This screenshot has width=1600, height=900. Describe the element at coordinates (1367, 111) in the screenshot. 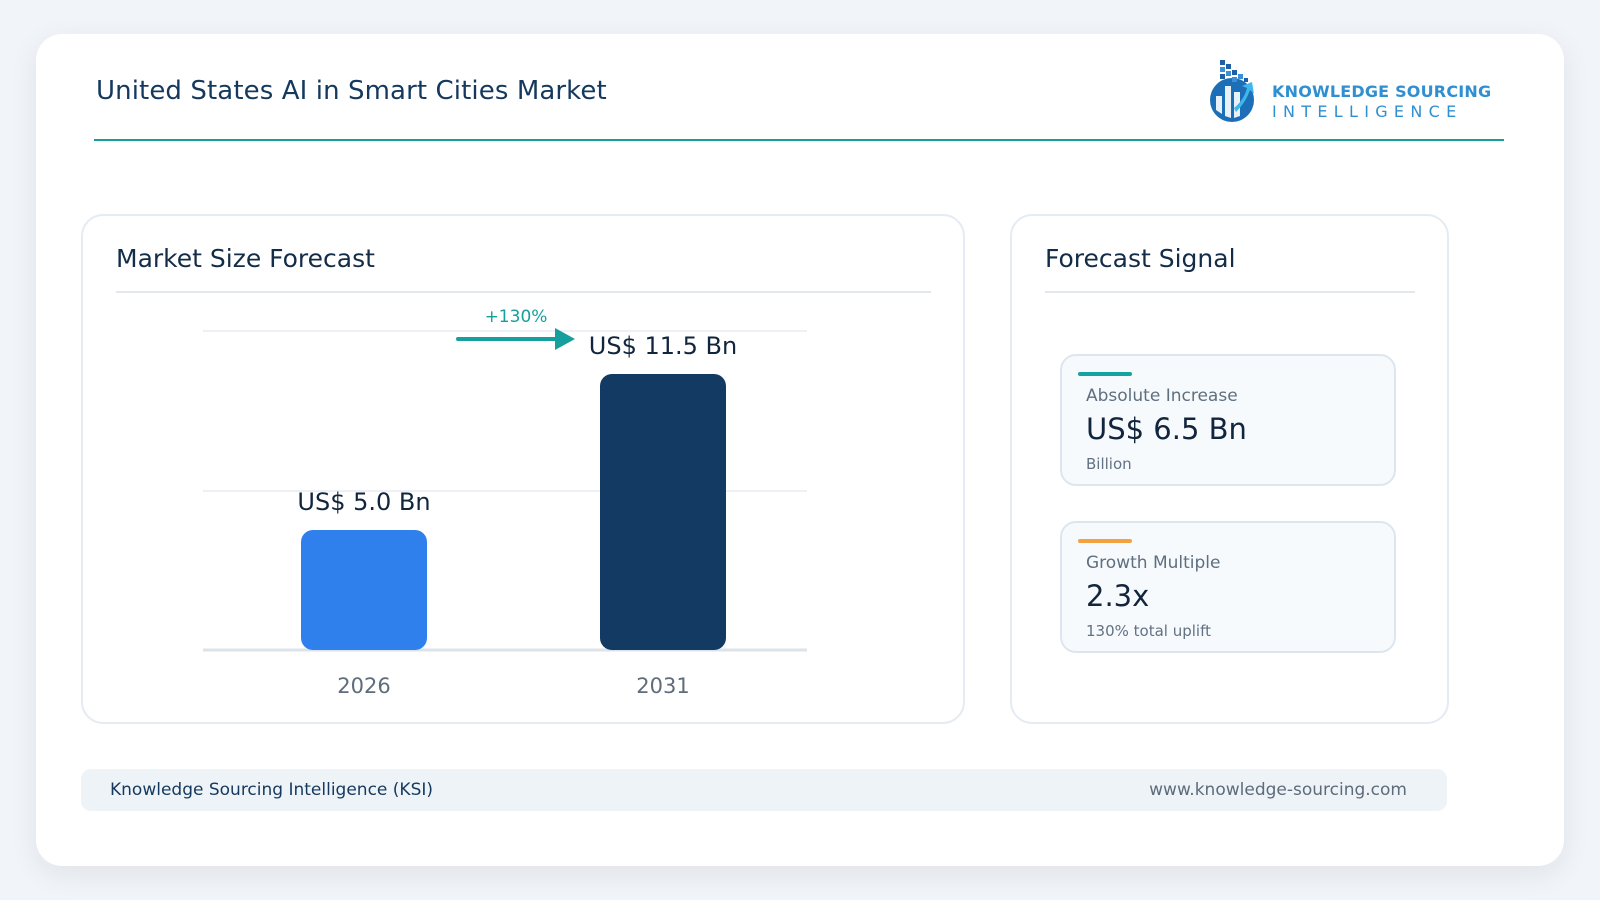

I see `logo-text-line2: INTELLIGENCE` at that location.